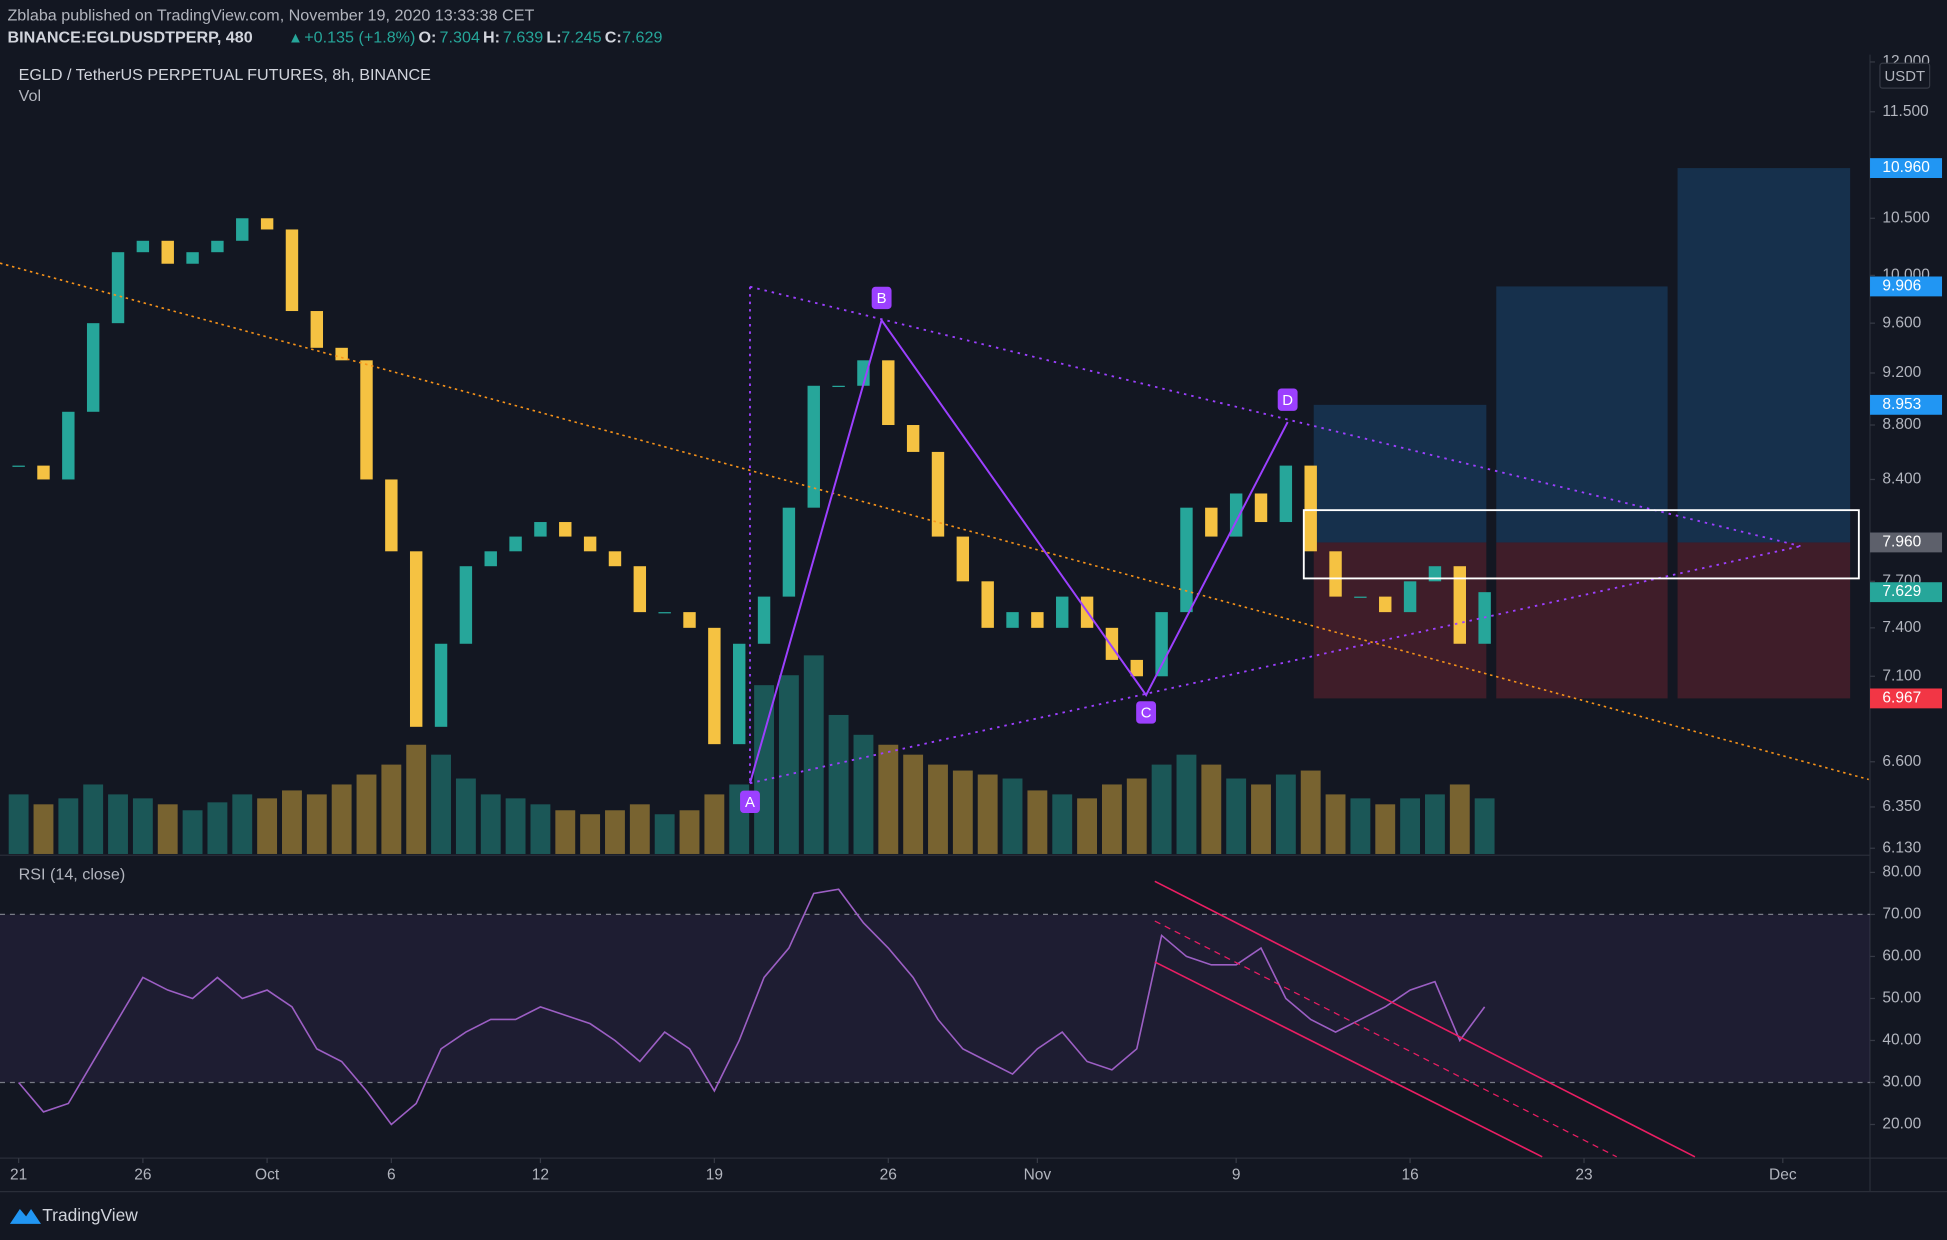 The height and width of the screenshot is (1240, 1947). Describe the element at coordinates (1783, 1175) in the screenshot. I see `x-tick-label: Dec` at that location.